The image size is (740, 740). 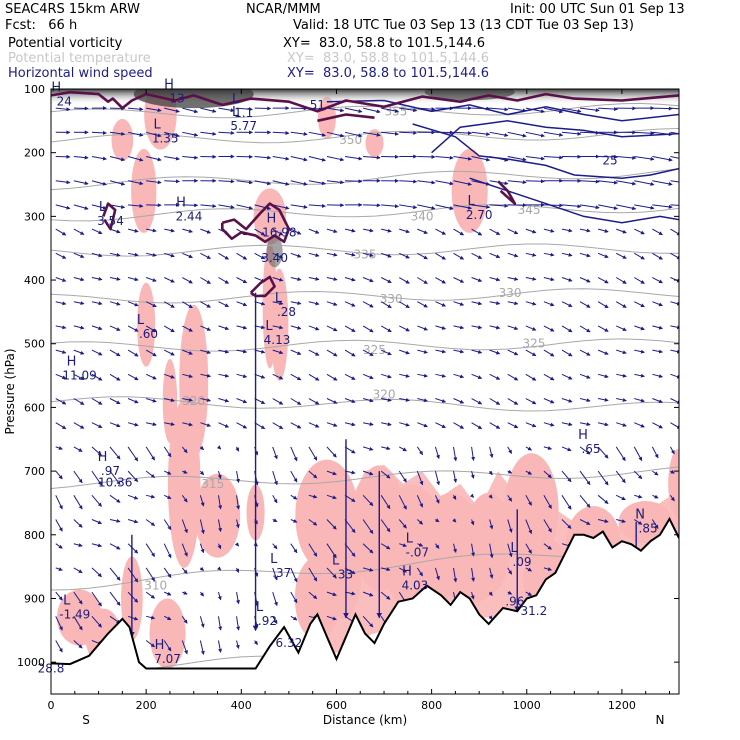 I want to click on extremum-value: .33, so click(x=343, y=574).